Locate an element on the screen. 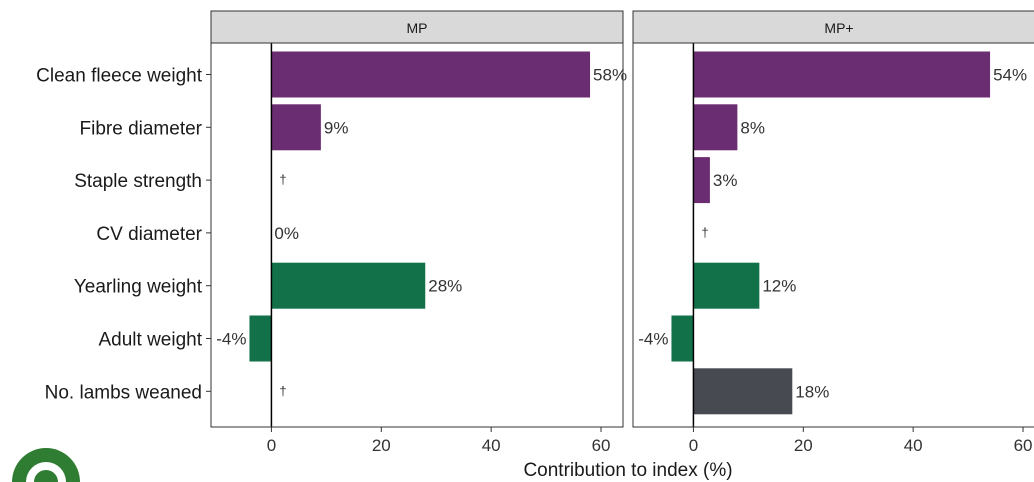 Image resolution: width=1034 pixels, height=482 pixels. category-label-clean-fleece-weight: Clean fleece weight is located at coordinates (119, 76).